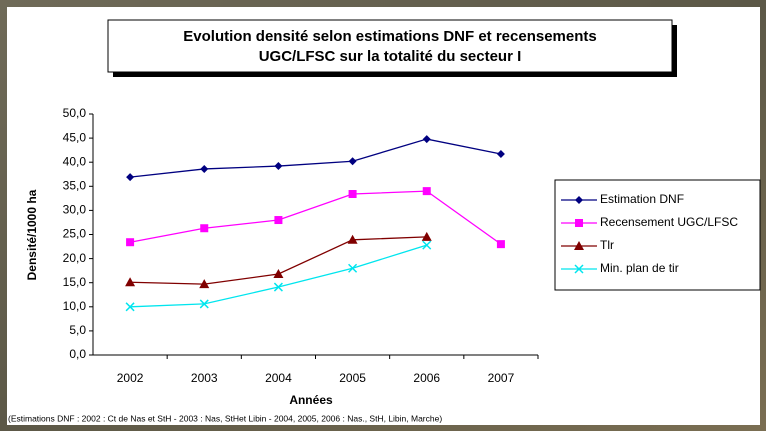  Describe the element at coordinates (390, 56) in the screenshot. I see `chart-title: UGC/LFSC sur la totalité du secteur I` at that location.